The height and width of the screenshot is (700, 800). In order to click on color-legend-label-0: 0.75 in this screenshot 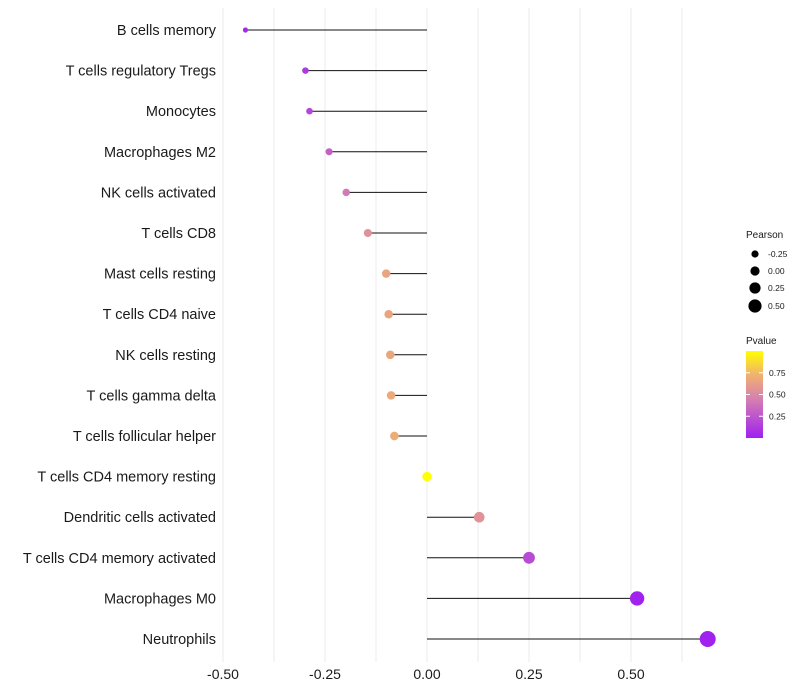, I will do `click(777, 373)`.